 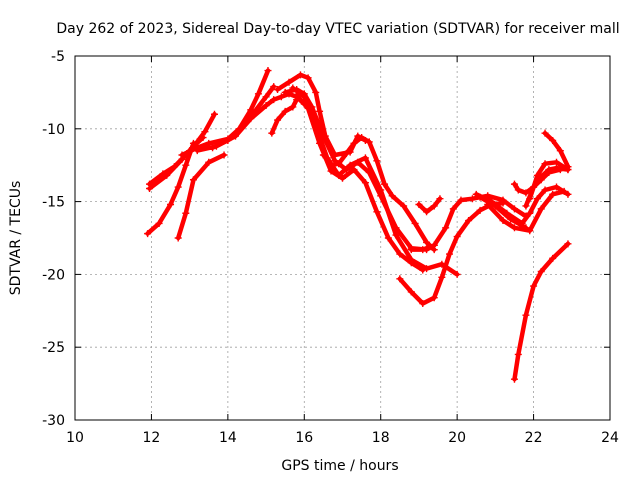 What do you see at coordinates (534, 438) in the screenshot?
I see `x-tick-label: 22` at bounding box center [534, 438].